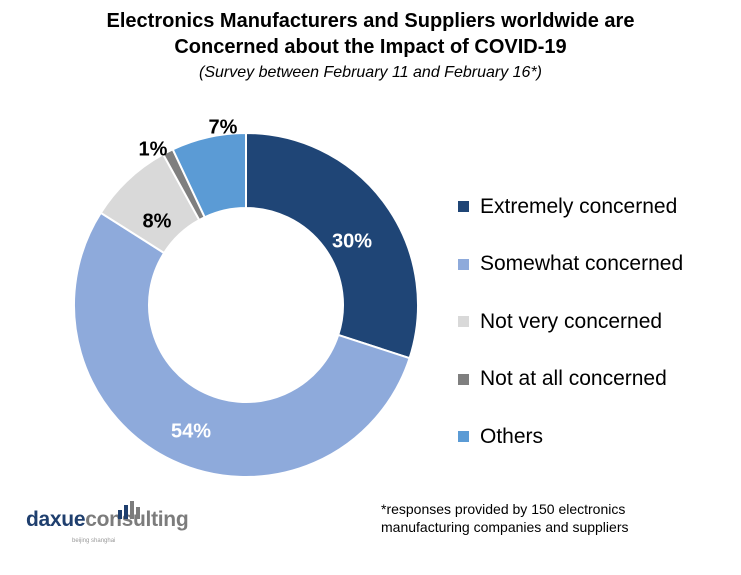 The image size is (741, 575). What do you see at coordinates (94, 541) in the screenshot?
I see `brand-tagline: beijing shanghai` at bounding box center [94, 541].